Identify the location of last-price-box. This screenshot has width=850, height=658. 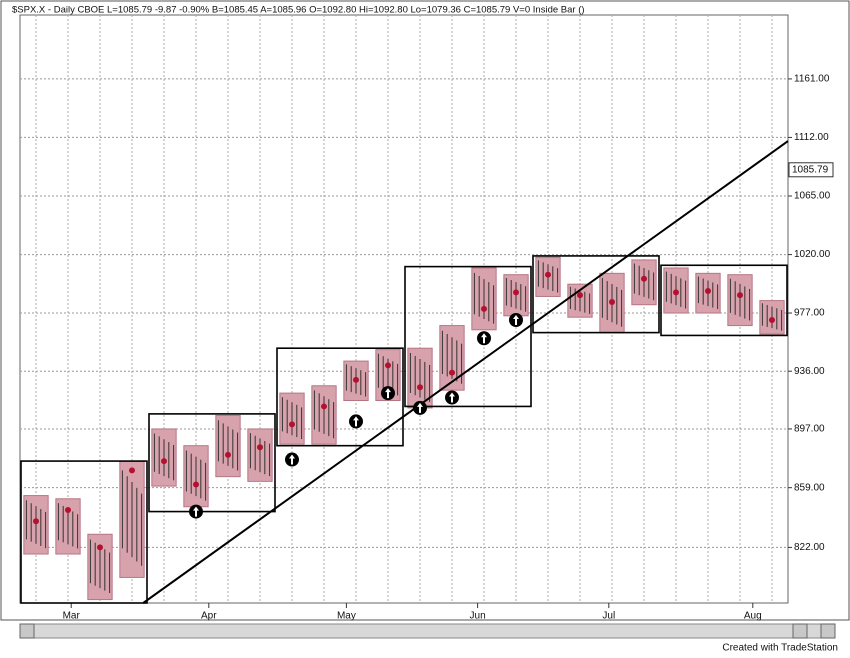
(811, 170).